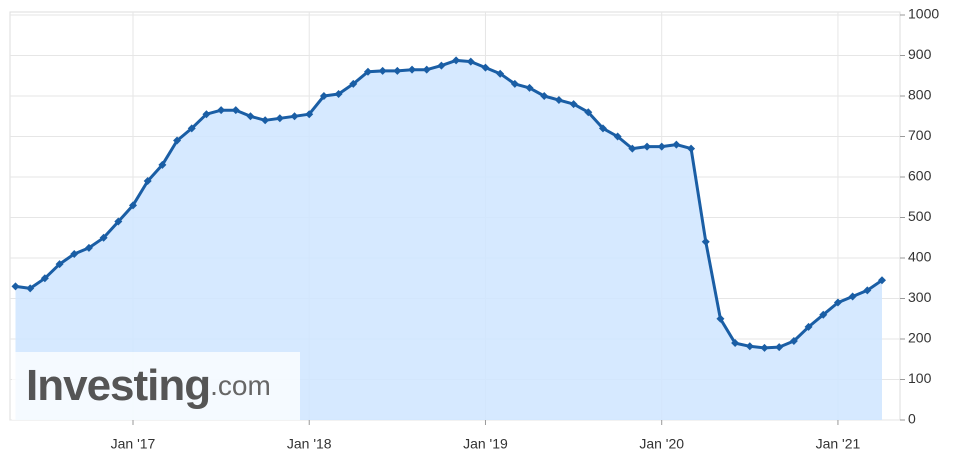 Image resolution: width=977 pixels, height=472 pixels. Describe the element at coordinates (923, 14) in the screenshot. I see `y-tick-label: 1000` at that location.